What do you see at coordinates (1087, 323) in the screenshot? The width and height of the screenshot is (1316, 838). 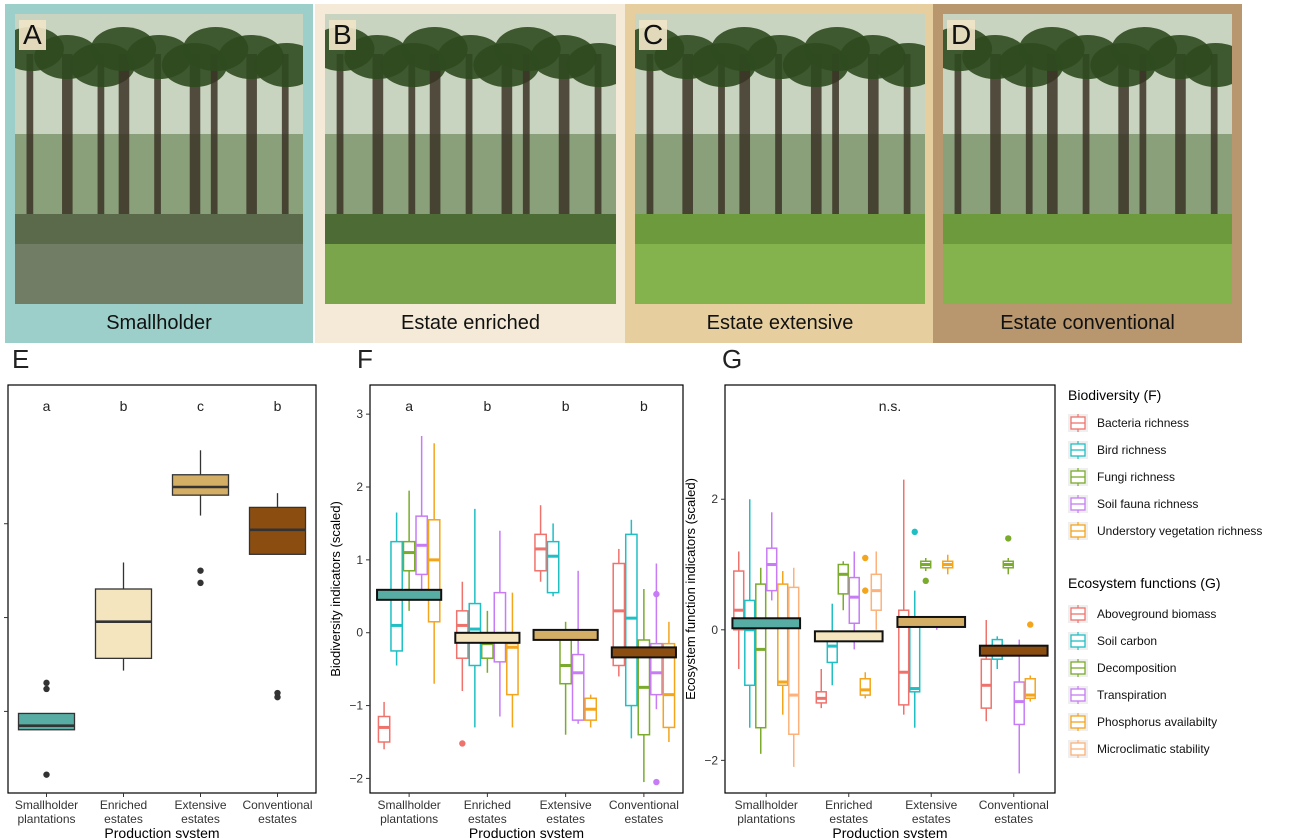 I see `photo-caption: Estate conventional` at bounding box center [1087, 323].